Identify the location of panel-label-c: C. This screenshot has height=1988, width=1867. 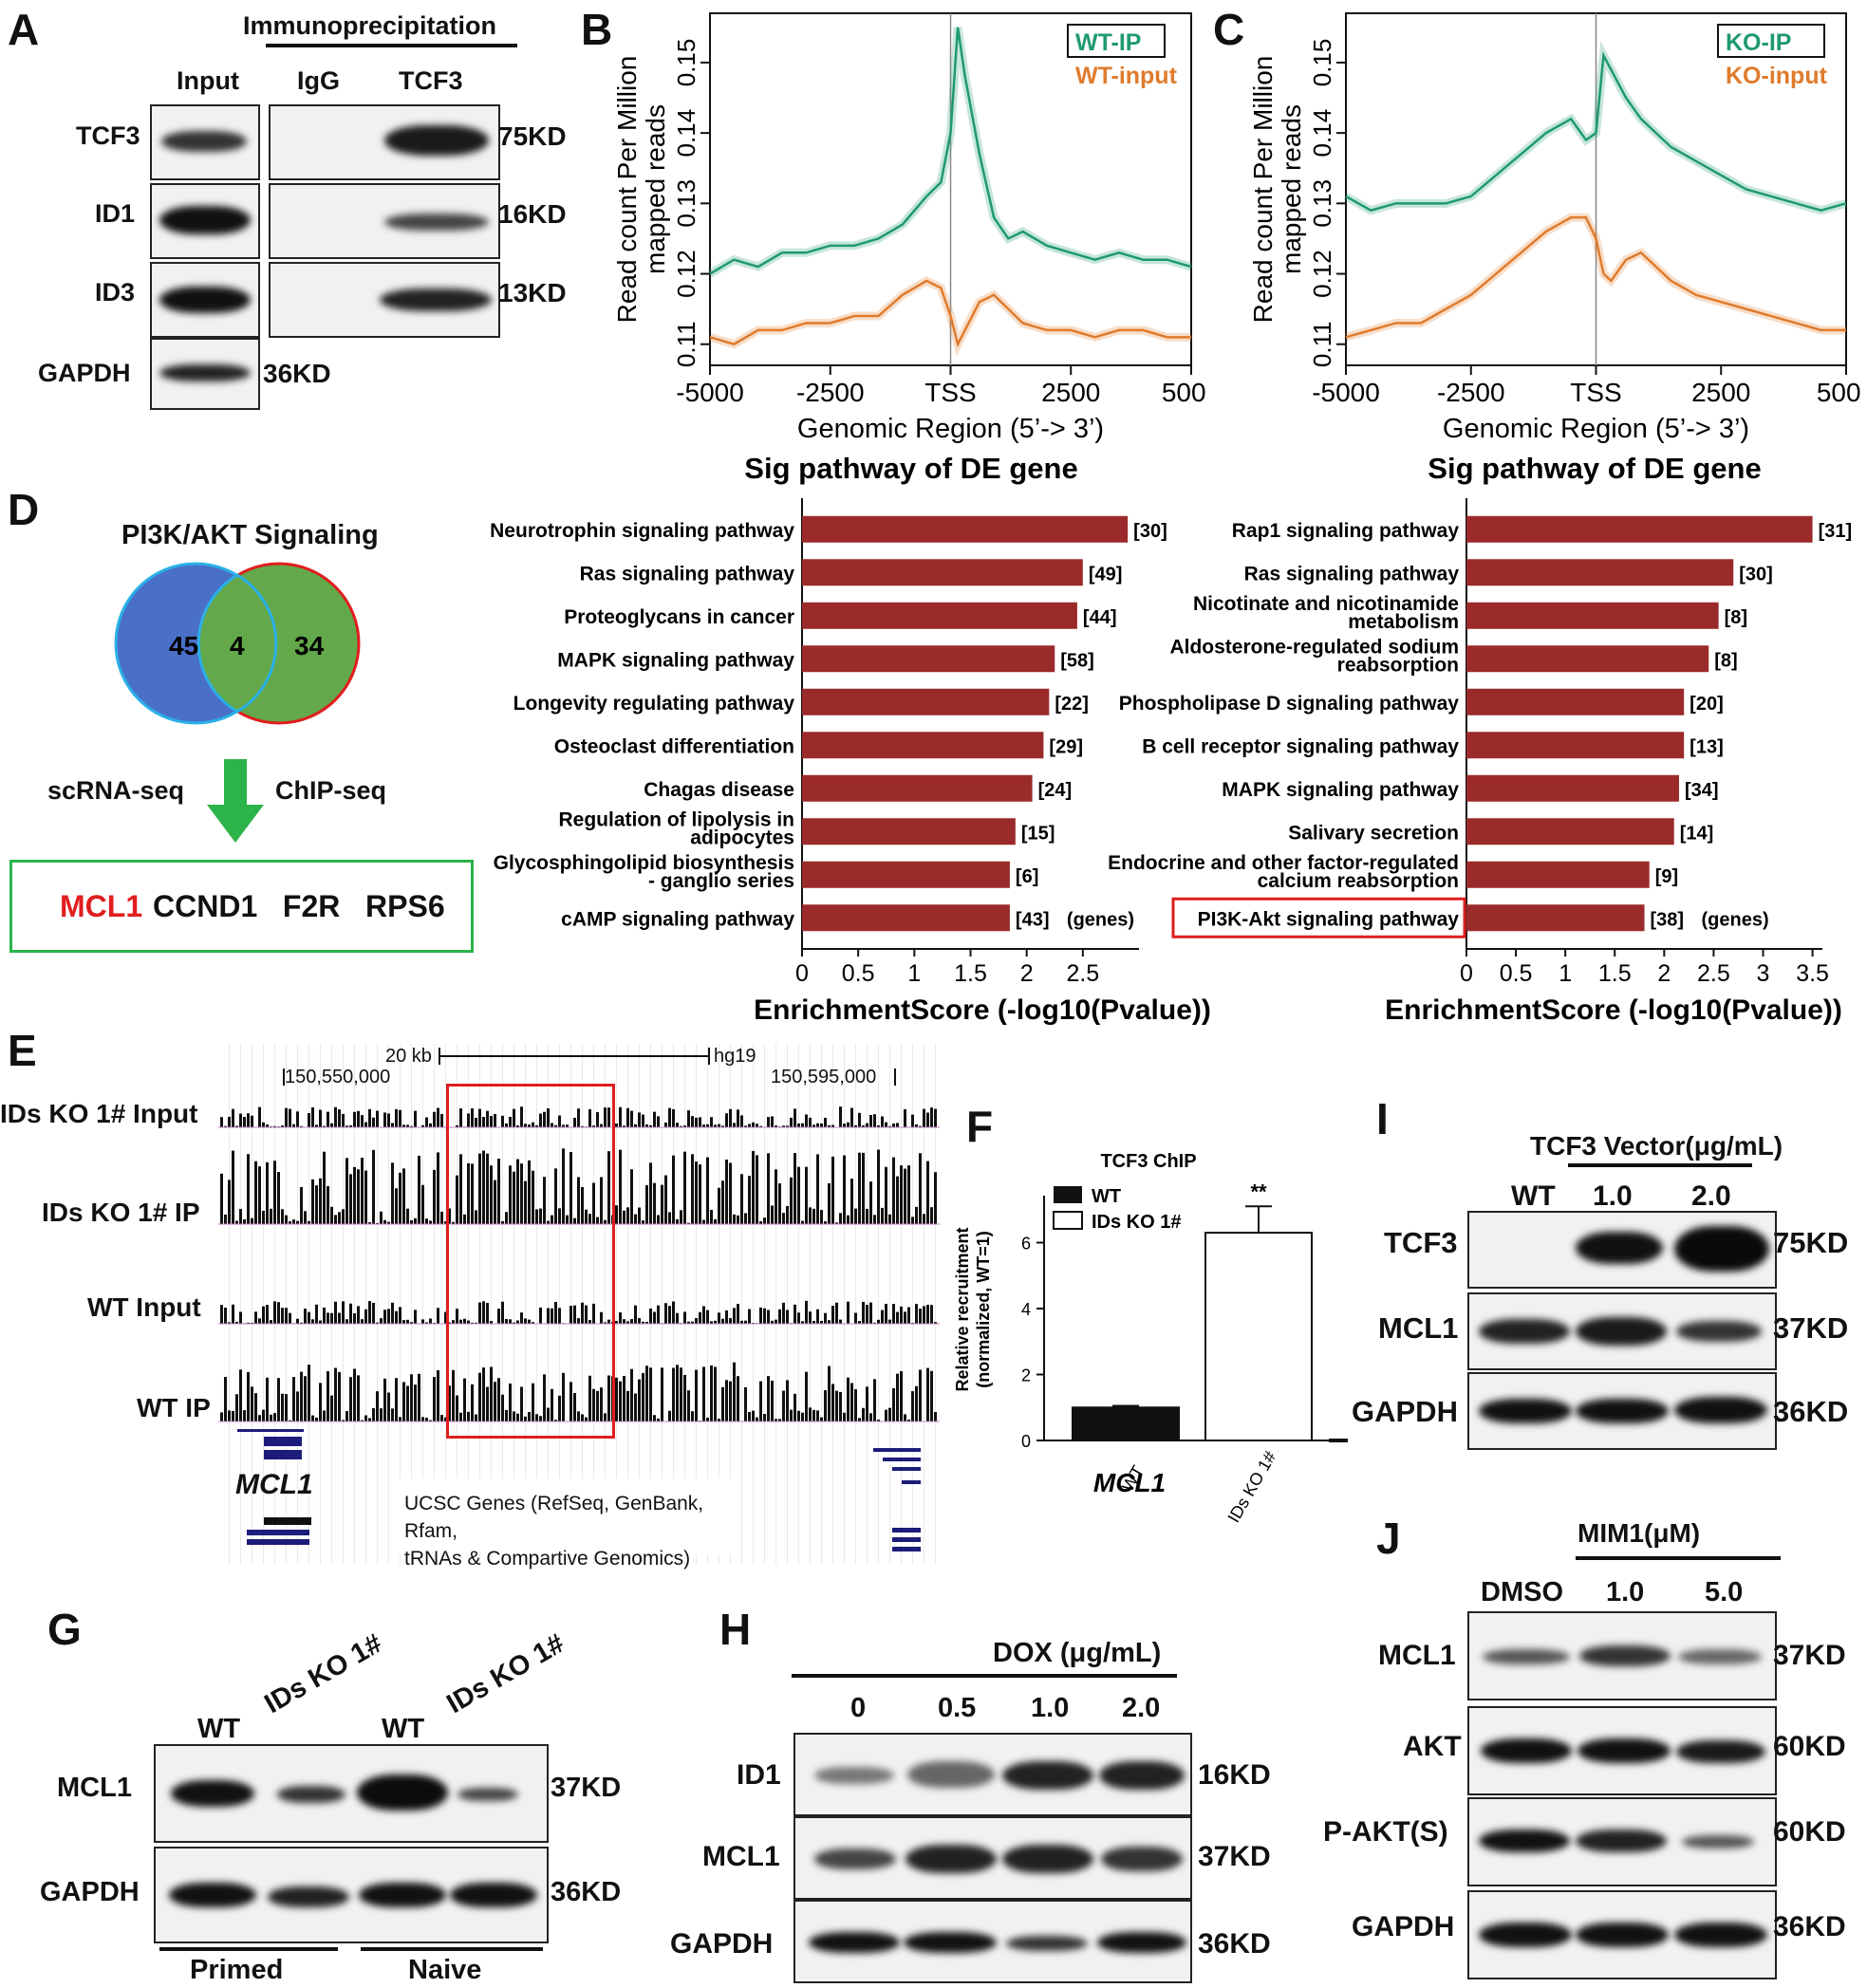
(1229, 30).